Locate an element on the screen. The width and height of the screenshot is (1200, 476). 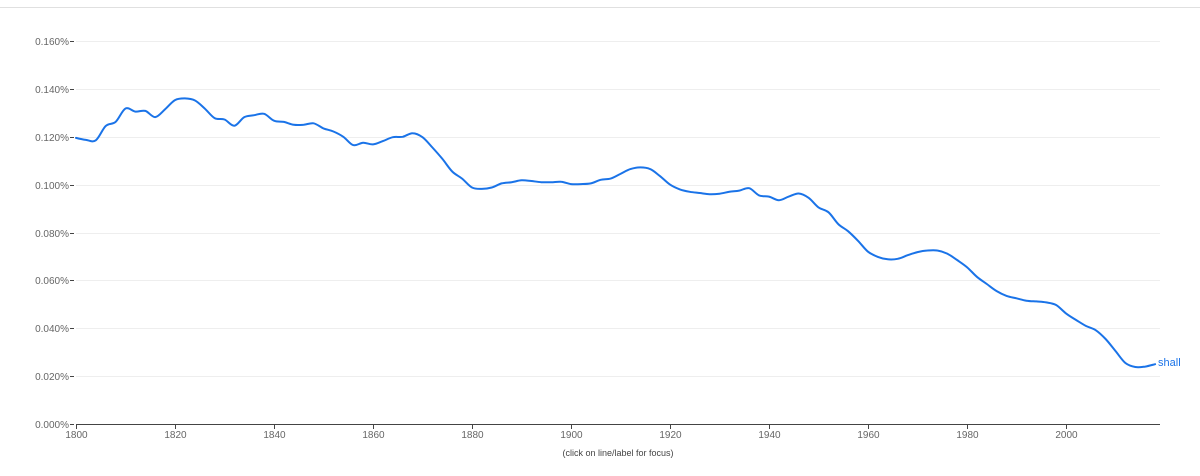
x-tick-label: 1960 is located at coordinates (868, 435).